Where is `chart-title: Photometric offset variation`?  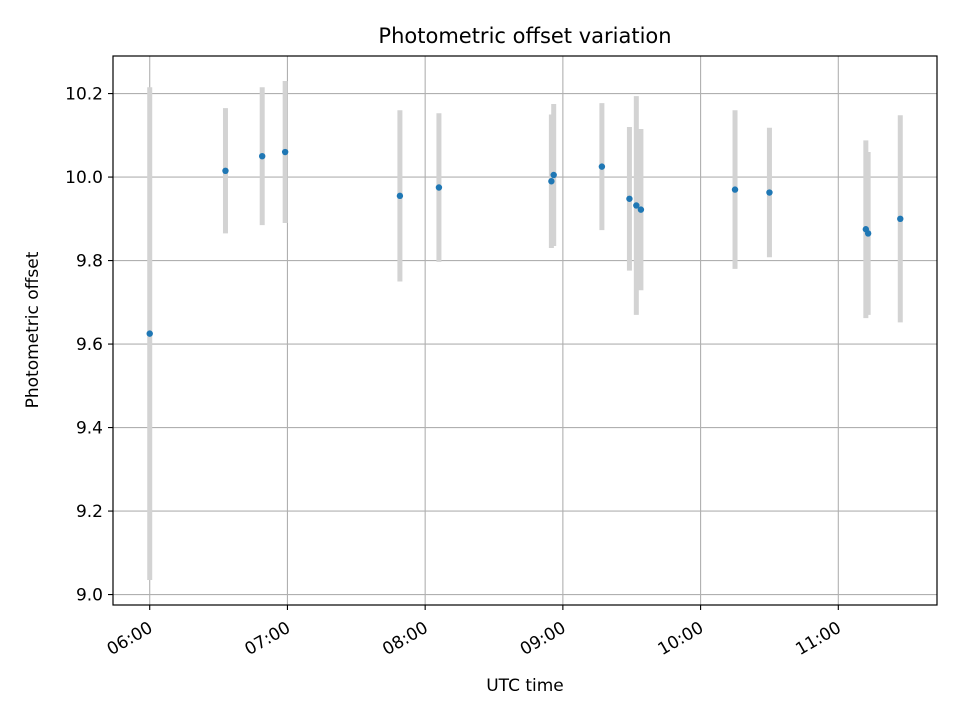
chart-title: Photometric offset variation is located at coordinates (524, 36).